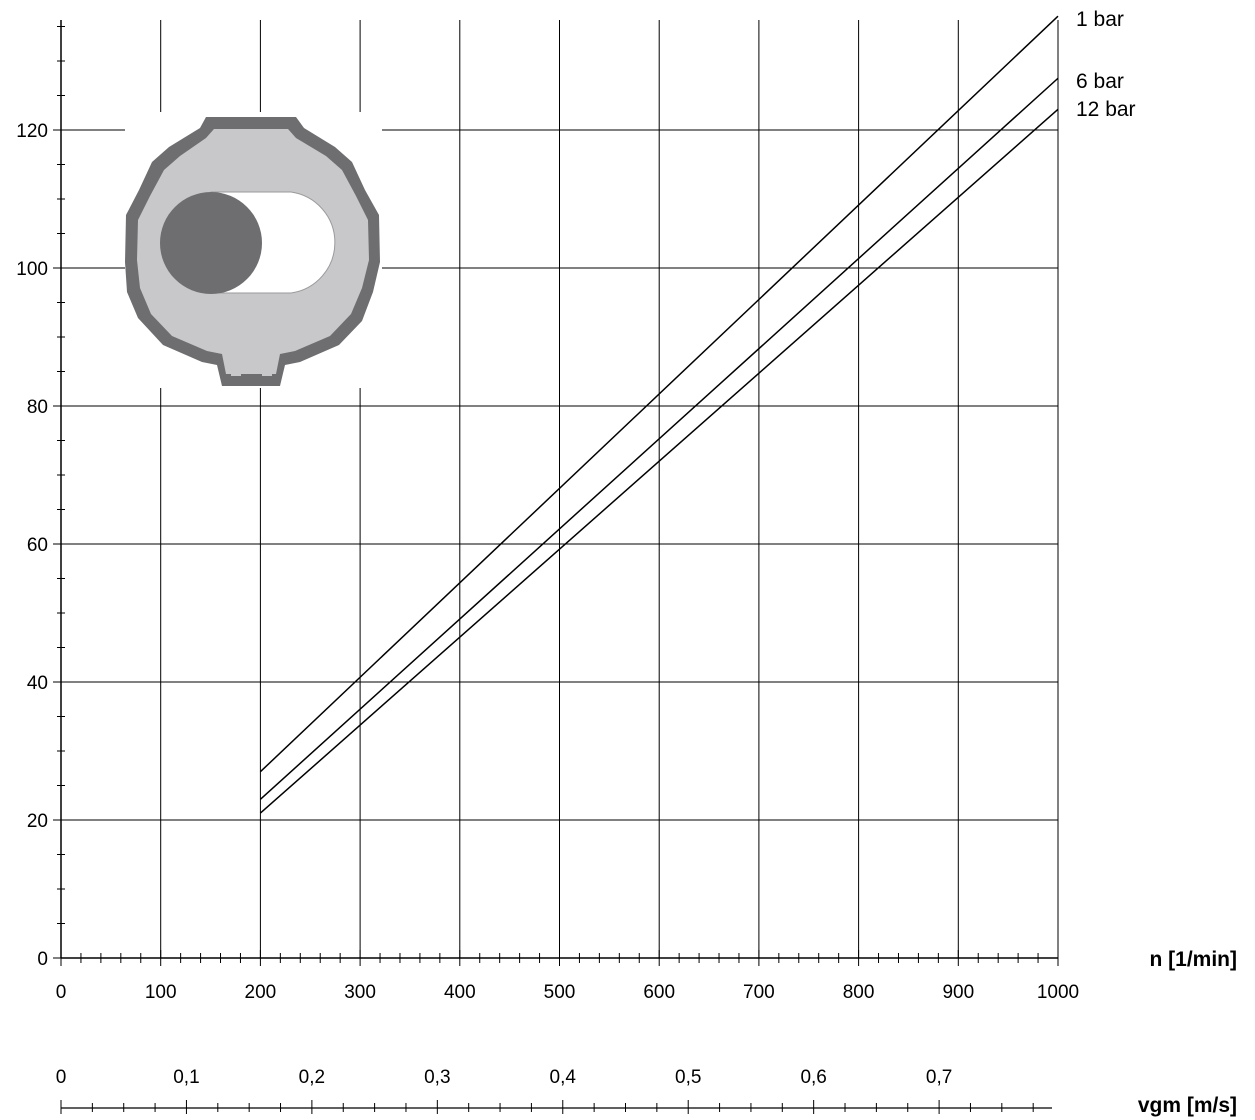 The image size is (1255, 1120). What do you see at coordinates (312, 1077) in the screenshot?
I see `secondary-x-tick-label-2: 0,2` at bounding box center [312, 1077].